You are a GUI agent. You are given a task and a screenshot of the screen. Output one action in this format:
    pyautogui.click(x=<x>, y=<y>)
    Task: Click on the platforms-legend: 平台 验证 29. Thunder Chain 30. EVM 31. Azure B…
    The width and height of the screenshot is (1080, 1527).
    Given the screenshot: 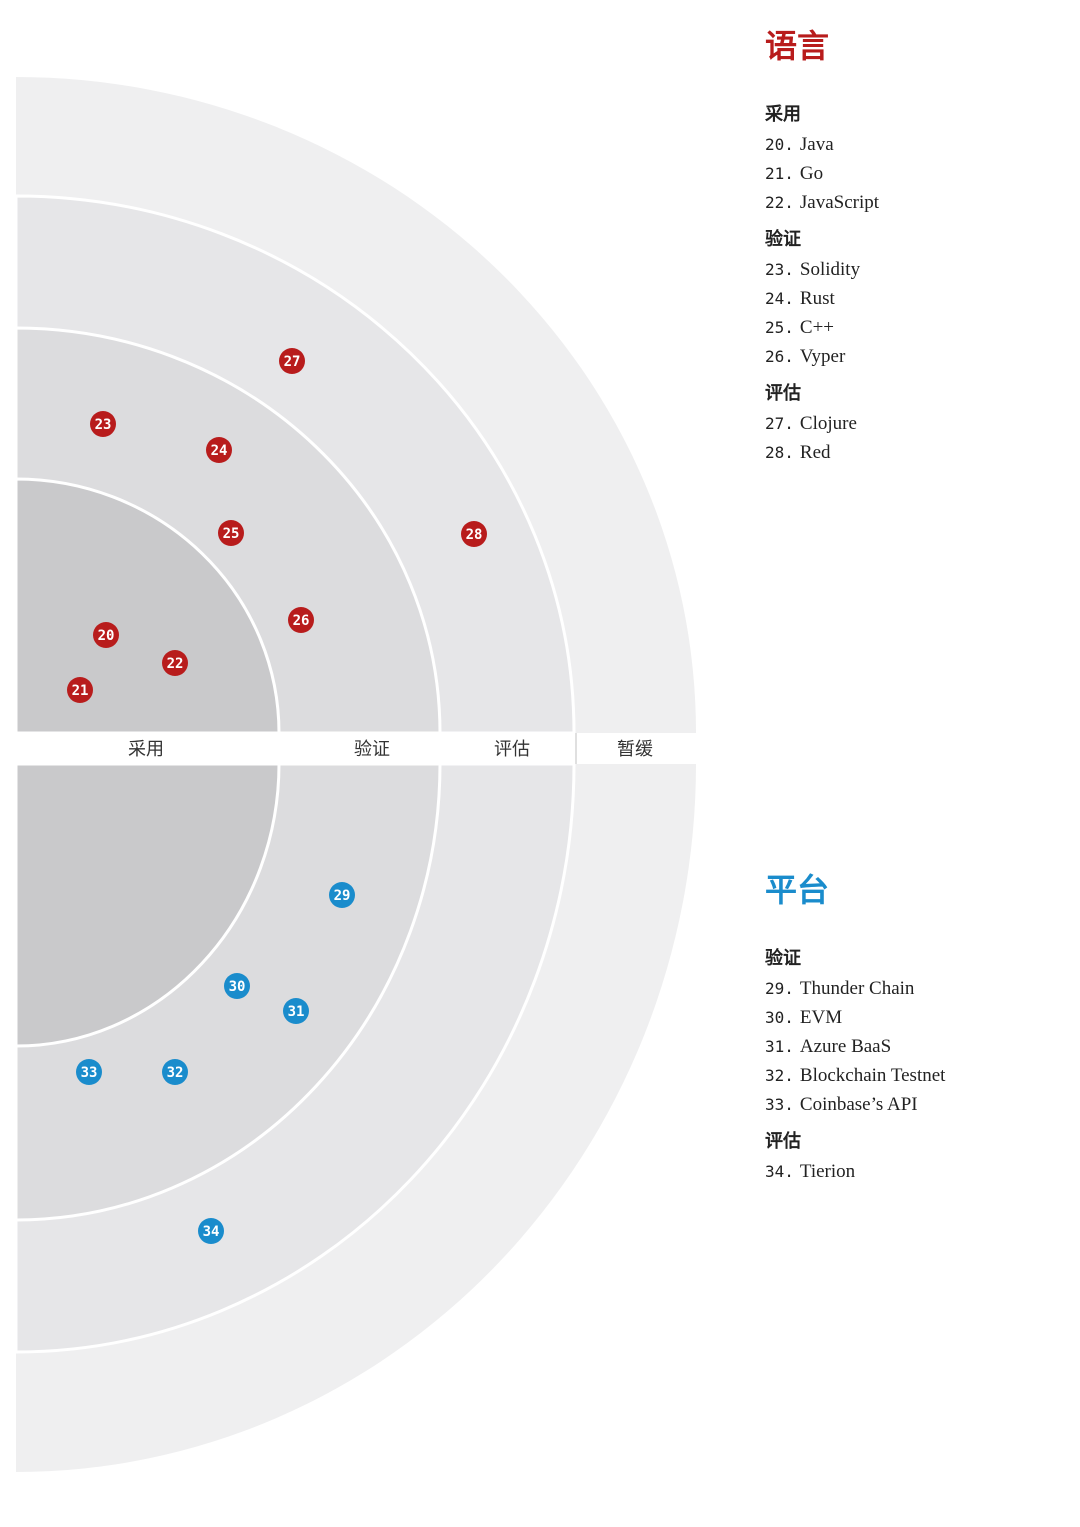 What is the action you would take?
    pyautogui.click(x=915, y=1032)
    